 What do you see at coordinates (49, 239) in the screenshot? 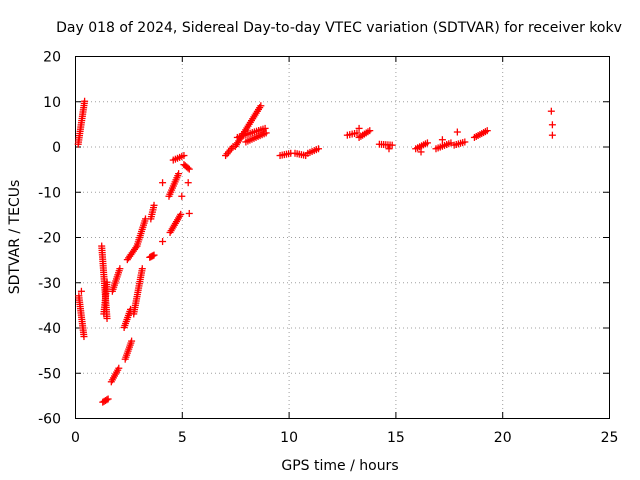
I see `y-tick-label: -20` at bounding box center [49, 239].